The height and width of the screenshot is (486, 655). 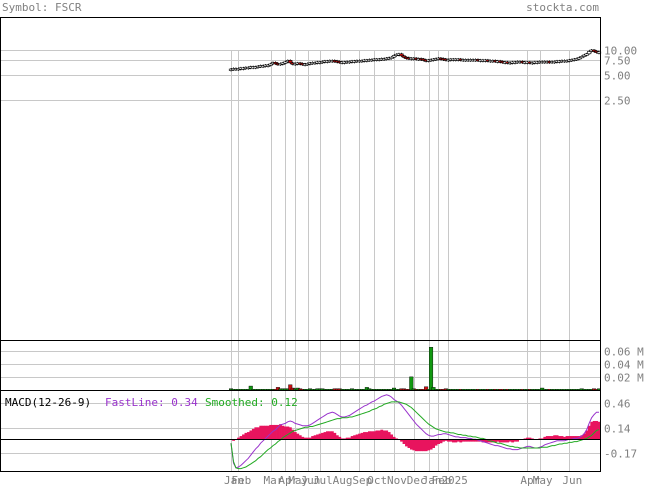 I want to click on macd-panel, so click(x=415, y=432).